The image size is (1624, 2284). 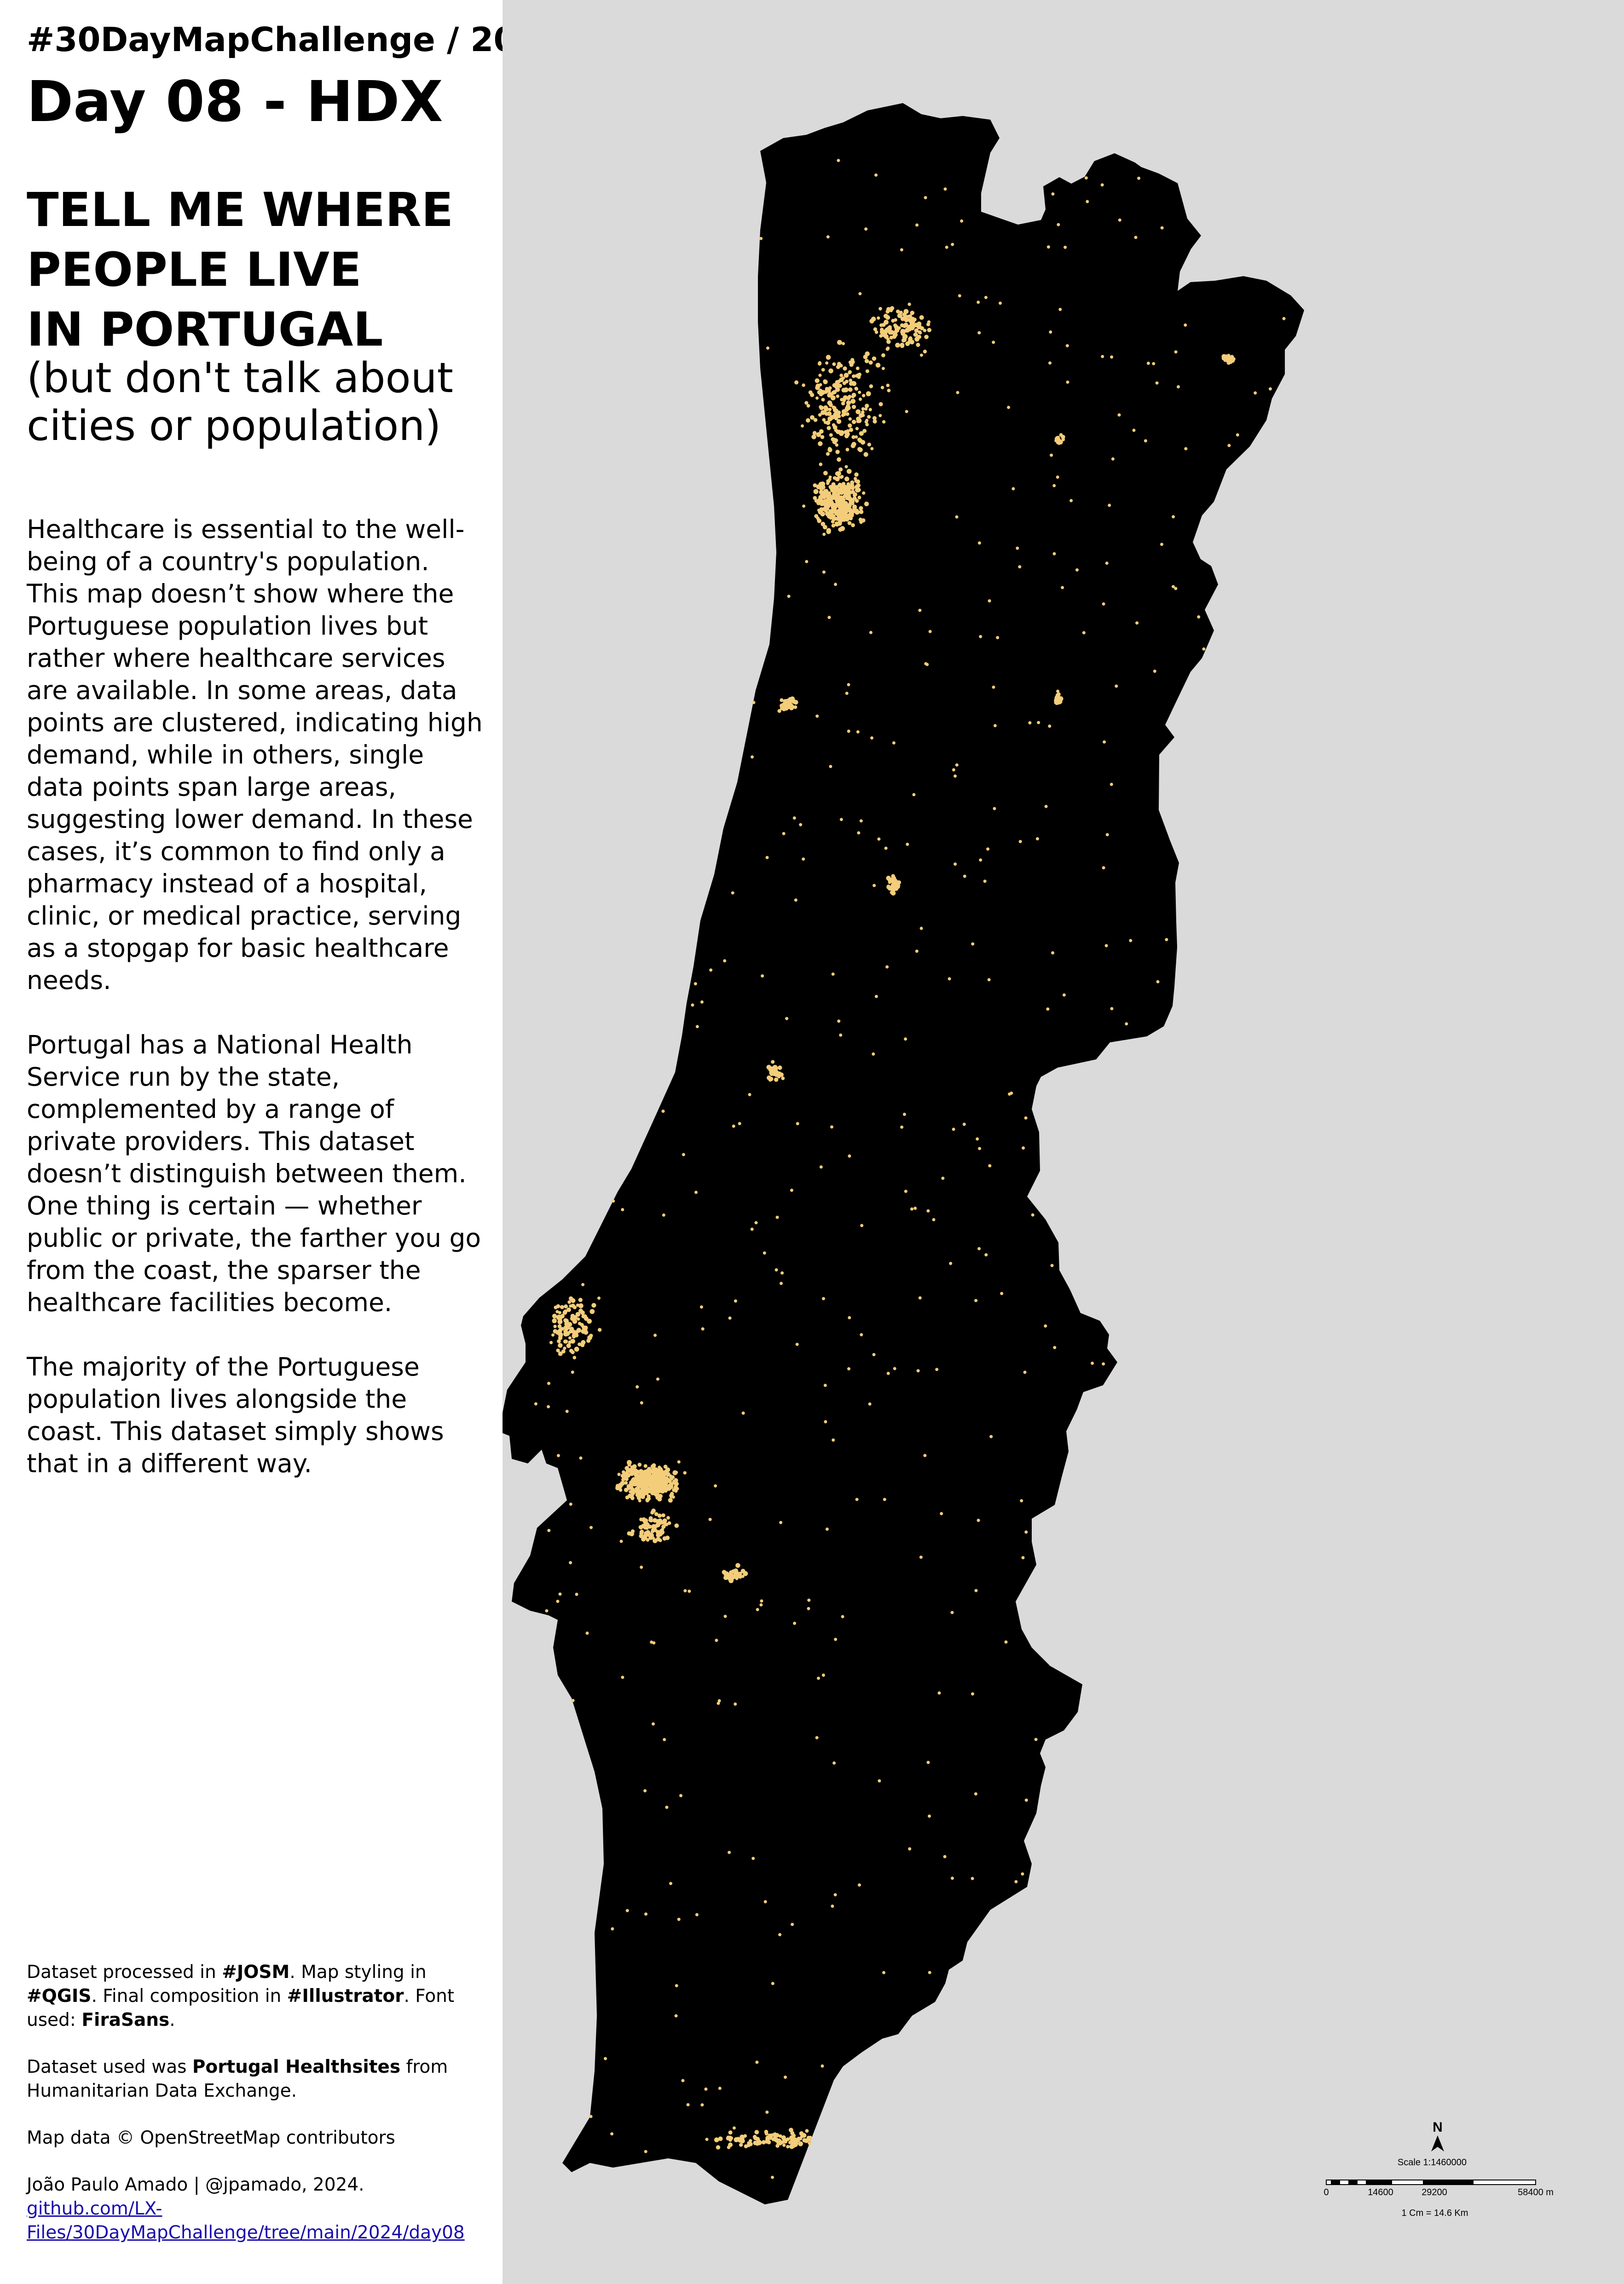 What do you see at coordinates (172, 2020) in the screenshot?
I see `credits-font-suffix: .` at bounding box center [172, 2020].